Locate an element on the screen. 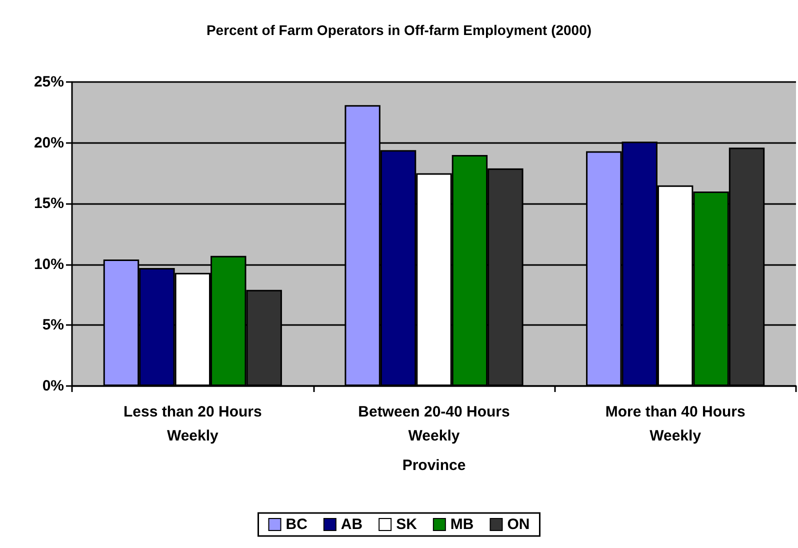  legend-label: ON is located at coordinates (518, 524).